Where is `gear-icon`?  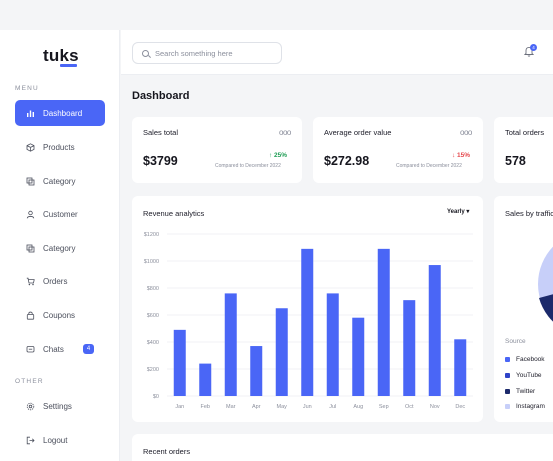
gear-icon is located at coordinates (30, 406).